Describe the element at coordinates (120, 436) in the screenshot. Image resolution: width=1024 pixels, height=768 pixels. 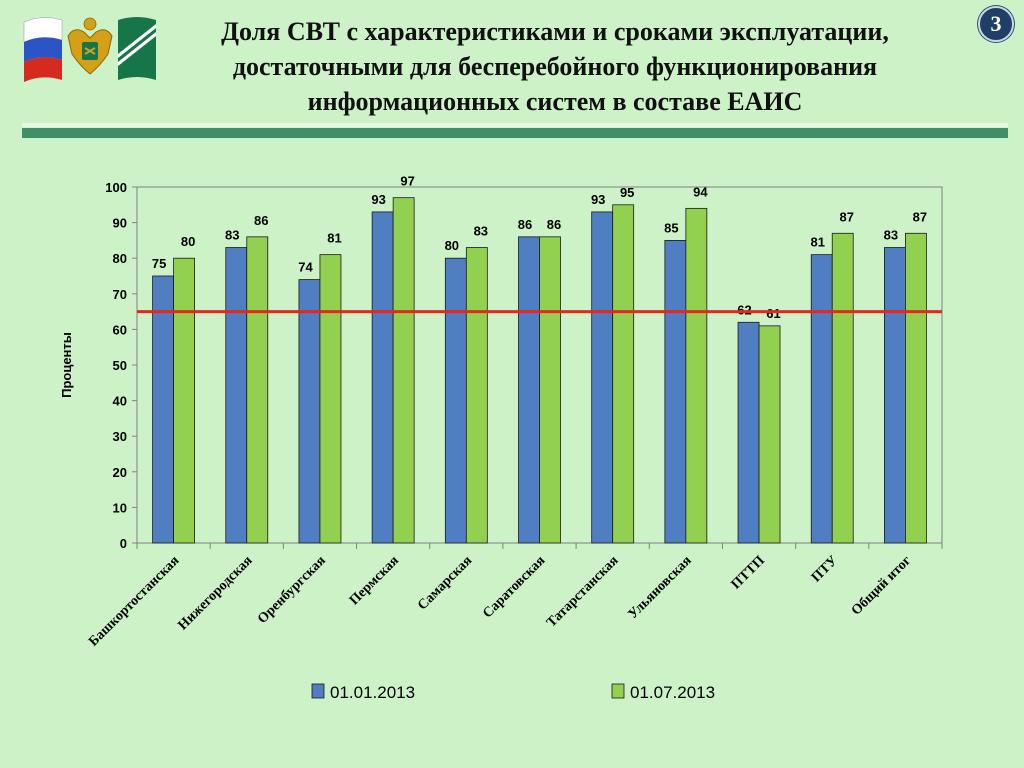
I see `y-tick-label: 30` at that location.